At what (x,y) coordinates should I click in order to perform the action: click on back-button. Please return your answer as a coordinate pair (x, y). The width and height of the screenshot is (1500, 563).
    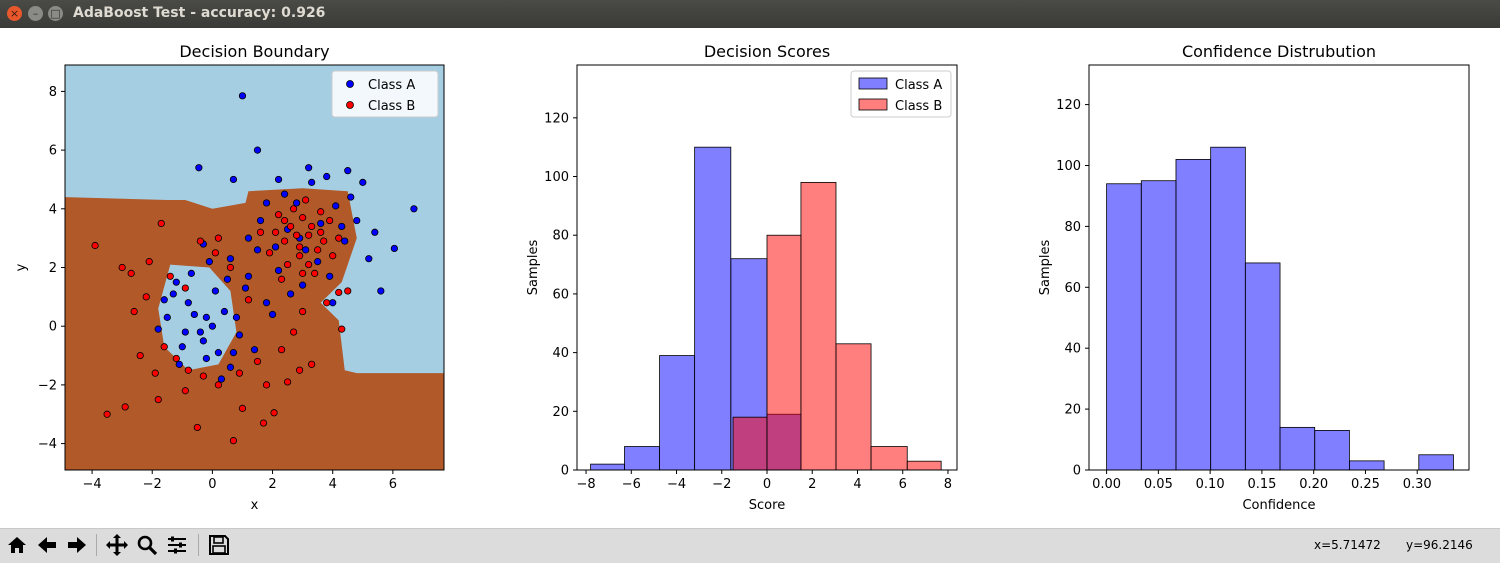
    Looking at the image, I should click on (47, 545).